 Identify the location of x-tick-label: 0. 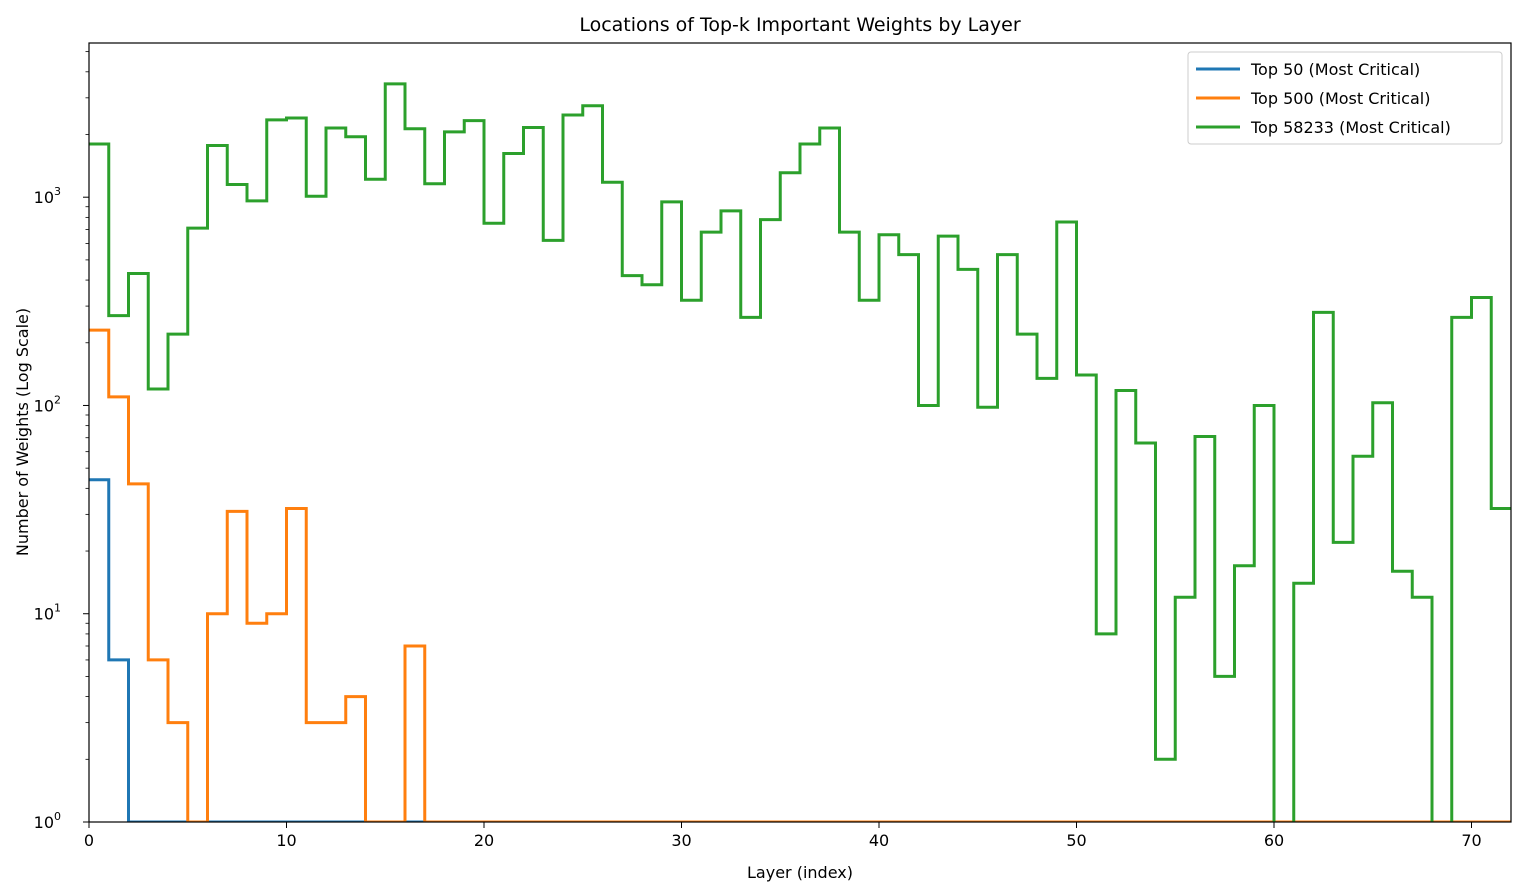
(89, 840).